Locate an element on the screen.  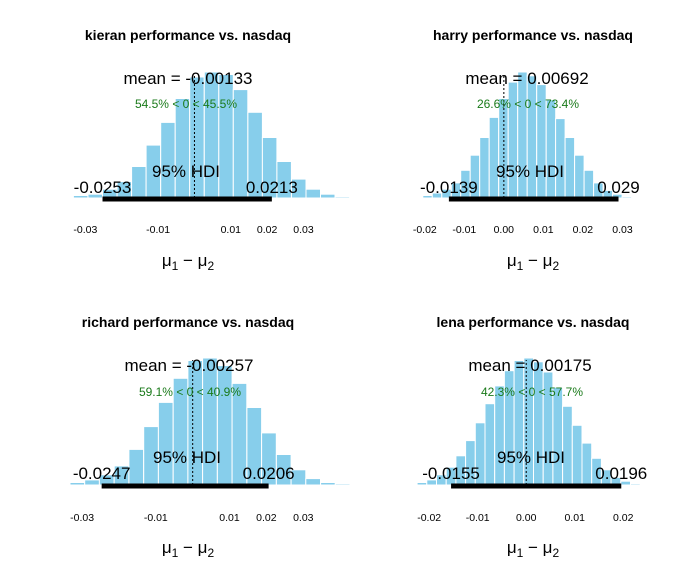
percent-label: 26.6% < 0 < 73.4% is located at coordinates (528, 104).